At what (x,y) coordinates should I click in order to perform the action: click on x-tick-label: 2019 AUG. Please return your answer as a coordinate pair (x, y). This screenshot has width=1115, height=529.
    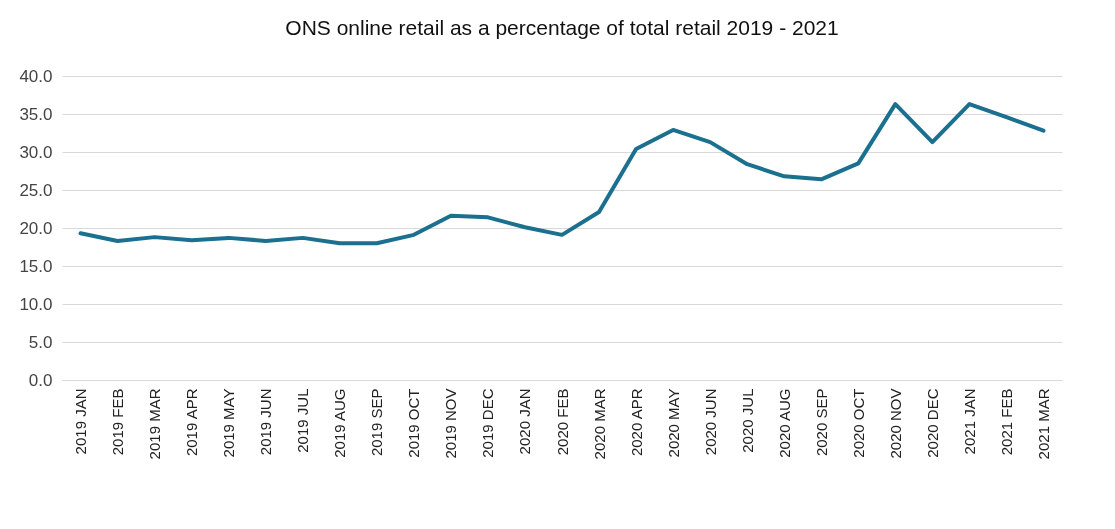
    Looking at the image, I should click on (340, 423).